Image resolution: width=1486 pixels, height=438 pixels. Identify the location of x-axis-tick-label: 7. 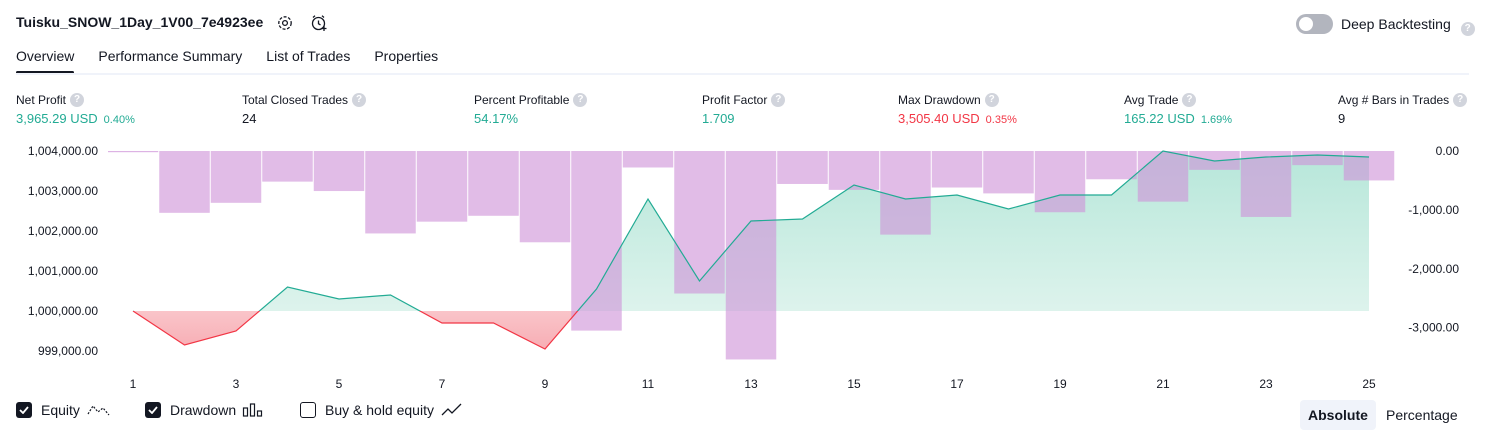
(442, 384).